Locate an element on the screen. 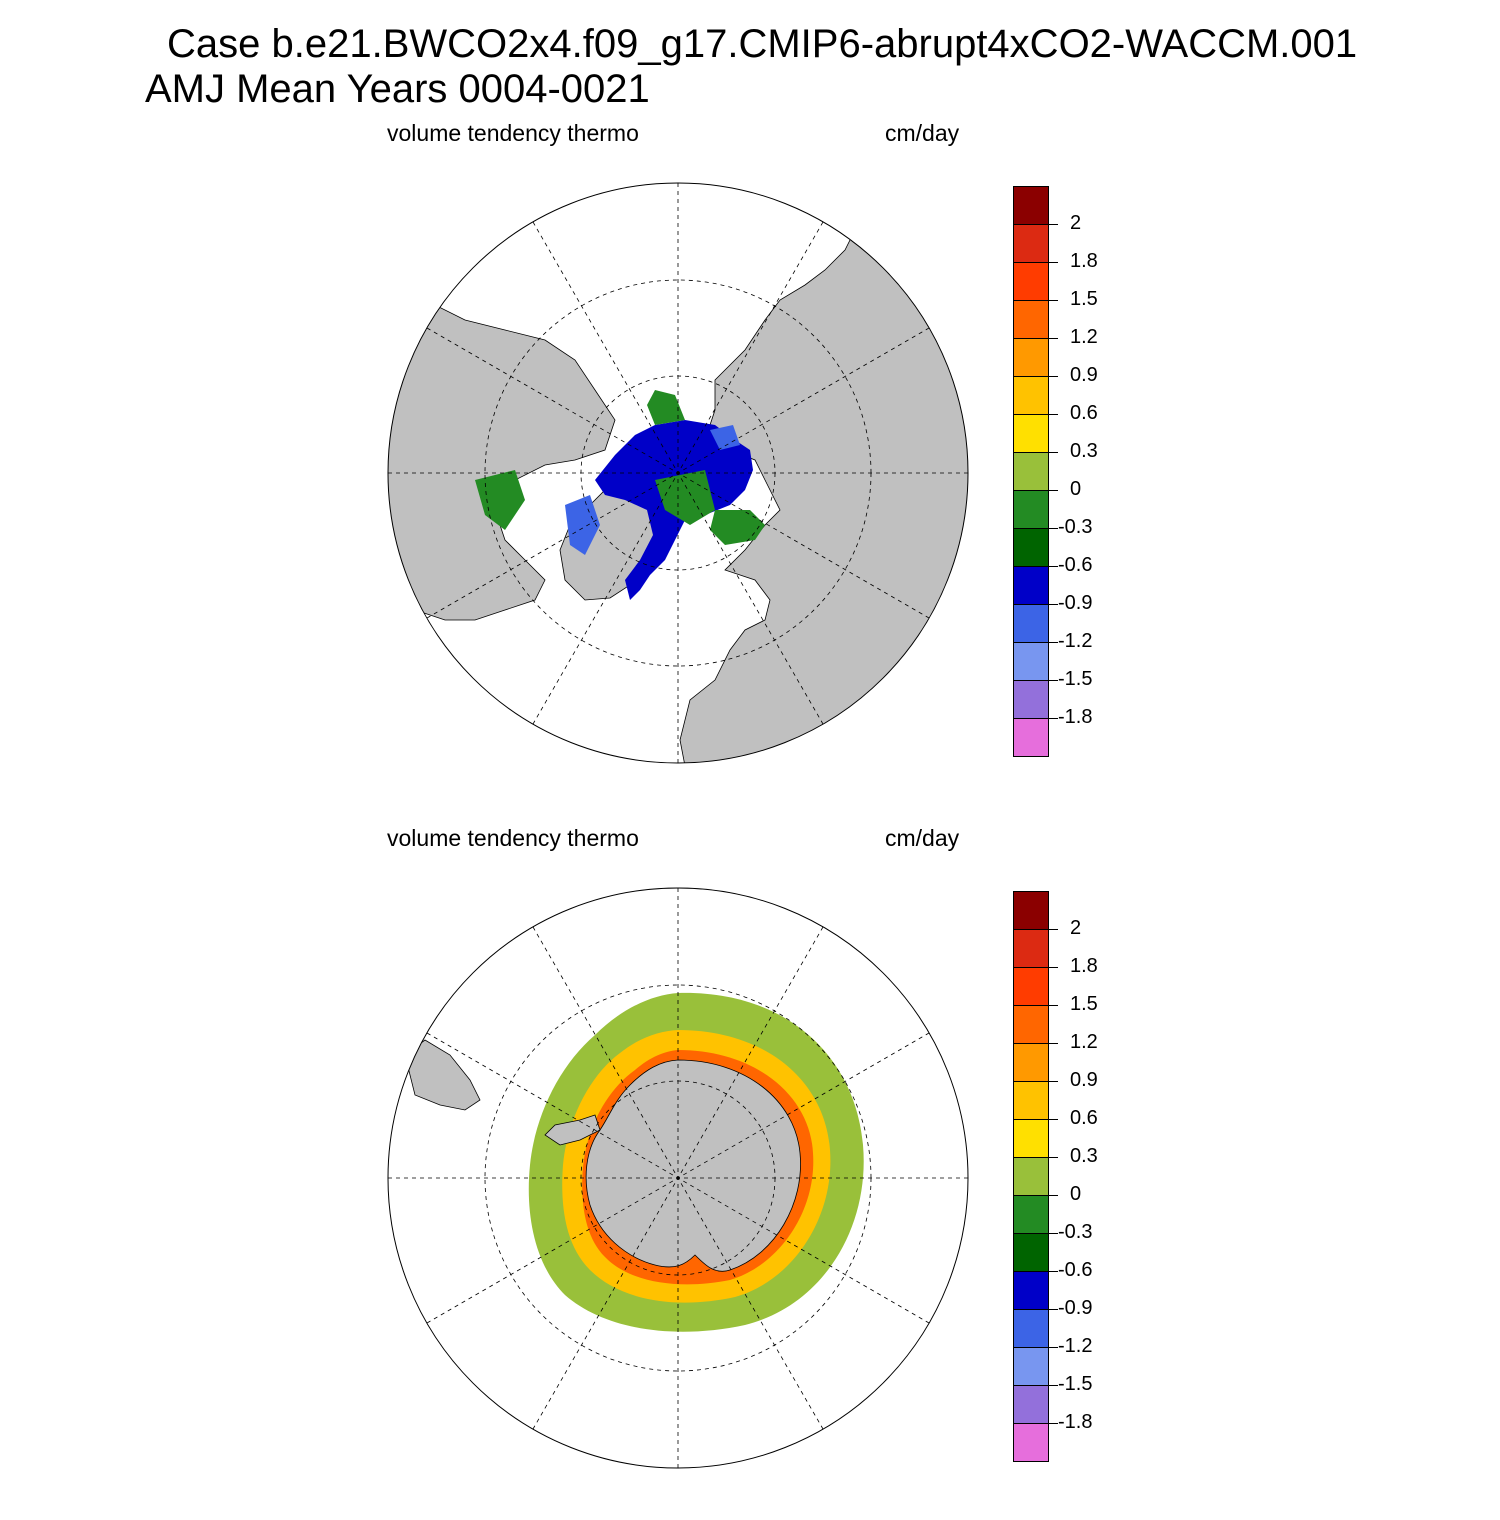 The height and width of the screenshot is (1520, 1500). land-south-america is located at coordinates (442, 1075).